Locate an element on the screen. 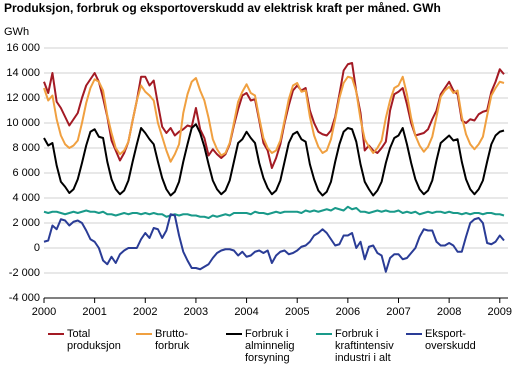 This screenshot has width=512, height=373. x-tick-label: 2002 is located at coordinates (145, 312).